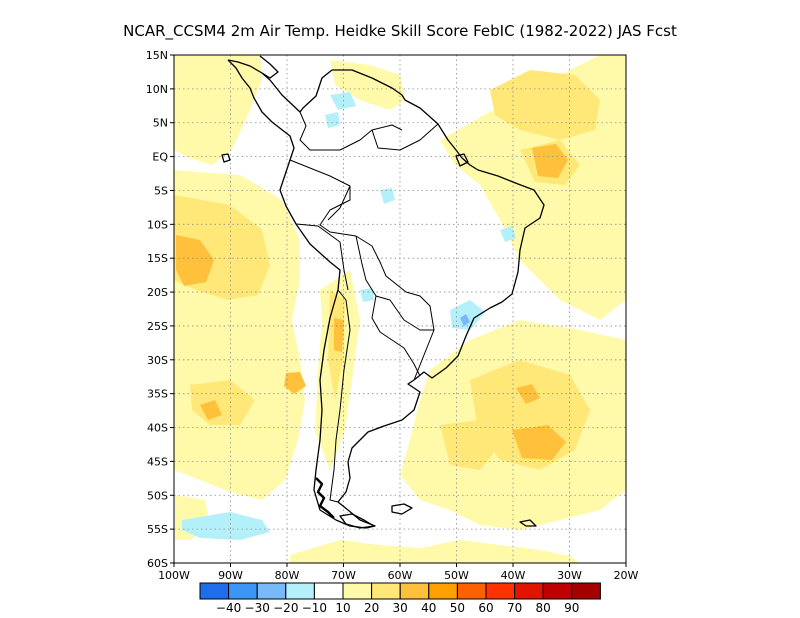 Image resolution: width=800 pixels, height=618 pixels. What do you see at coordinates (314, 608) in the screenshot?
I see `colorbar-label: −10` at bounding box center [314, 608].